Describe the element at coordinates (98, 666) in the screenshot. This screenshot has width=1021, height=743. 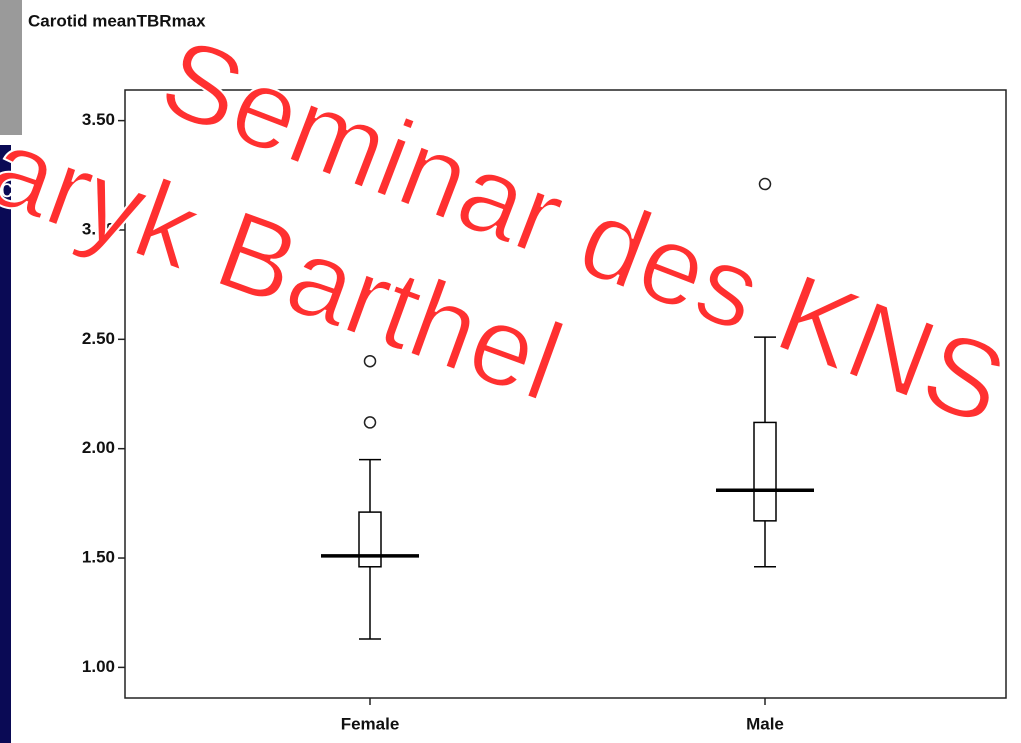
I see `y-tick-label: 1.00` at that location.